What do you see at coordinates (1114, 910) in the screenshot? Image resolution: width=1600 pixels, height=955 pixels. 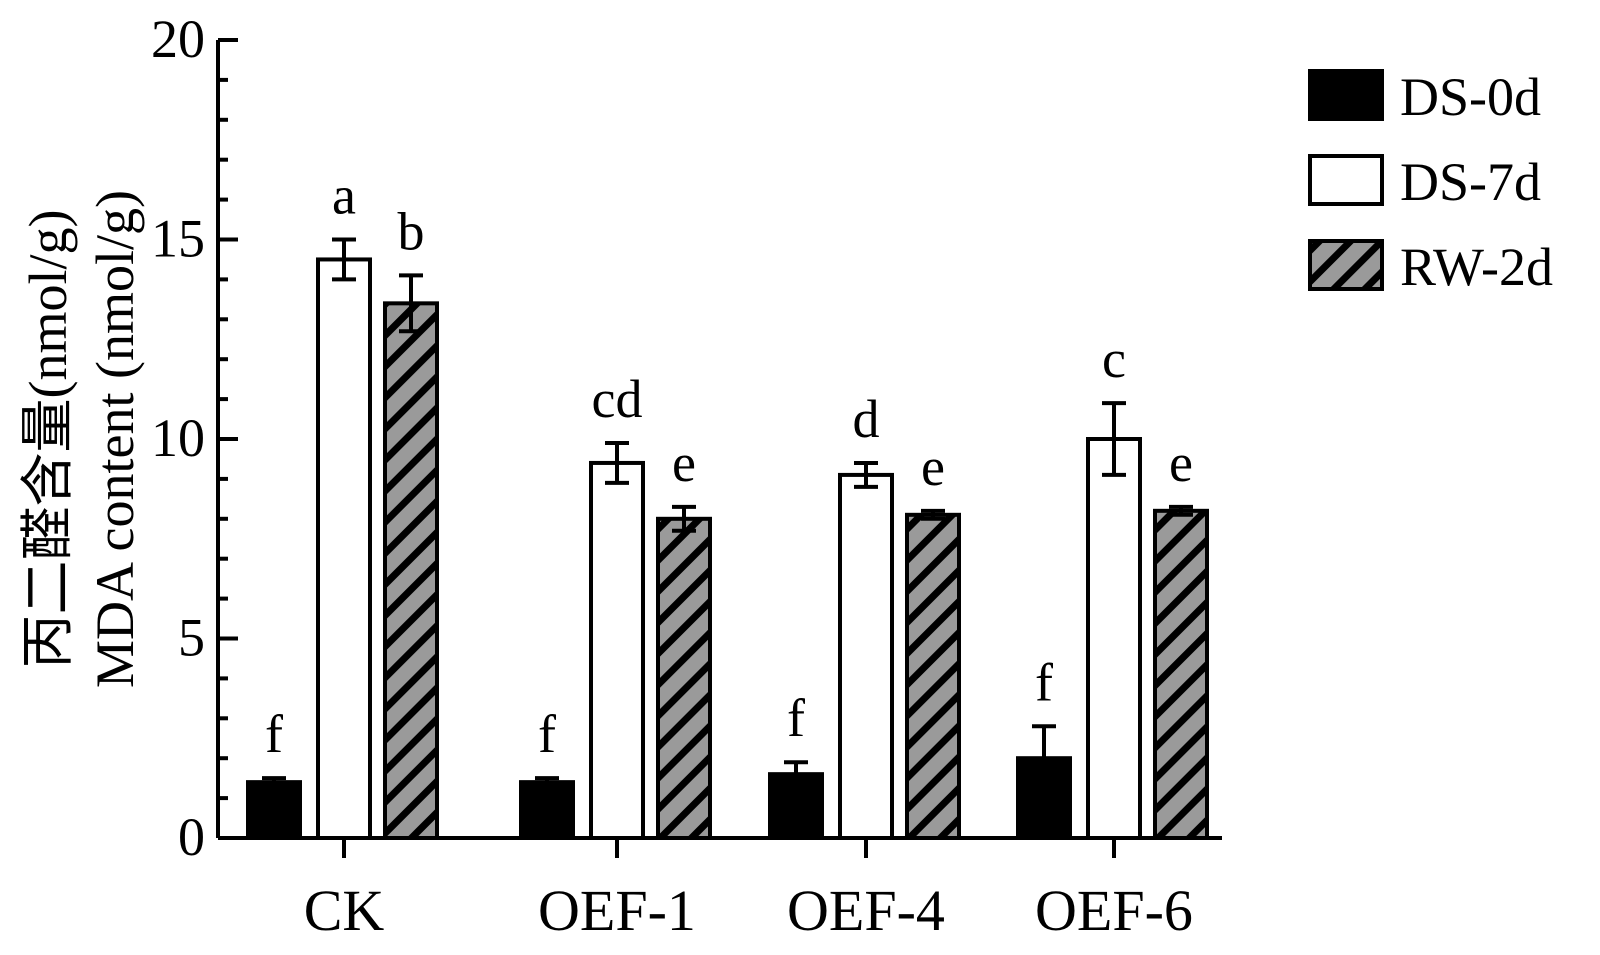 I see `x-tick-label: OEF-6` at bounding box center [1114, 910].